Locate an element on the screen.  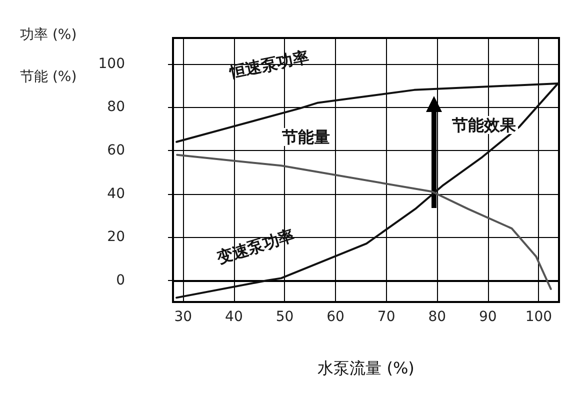
y-tick-label: 100 is located at coordinates (111, 64).